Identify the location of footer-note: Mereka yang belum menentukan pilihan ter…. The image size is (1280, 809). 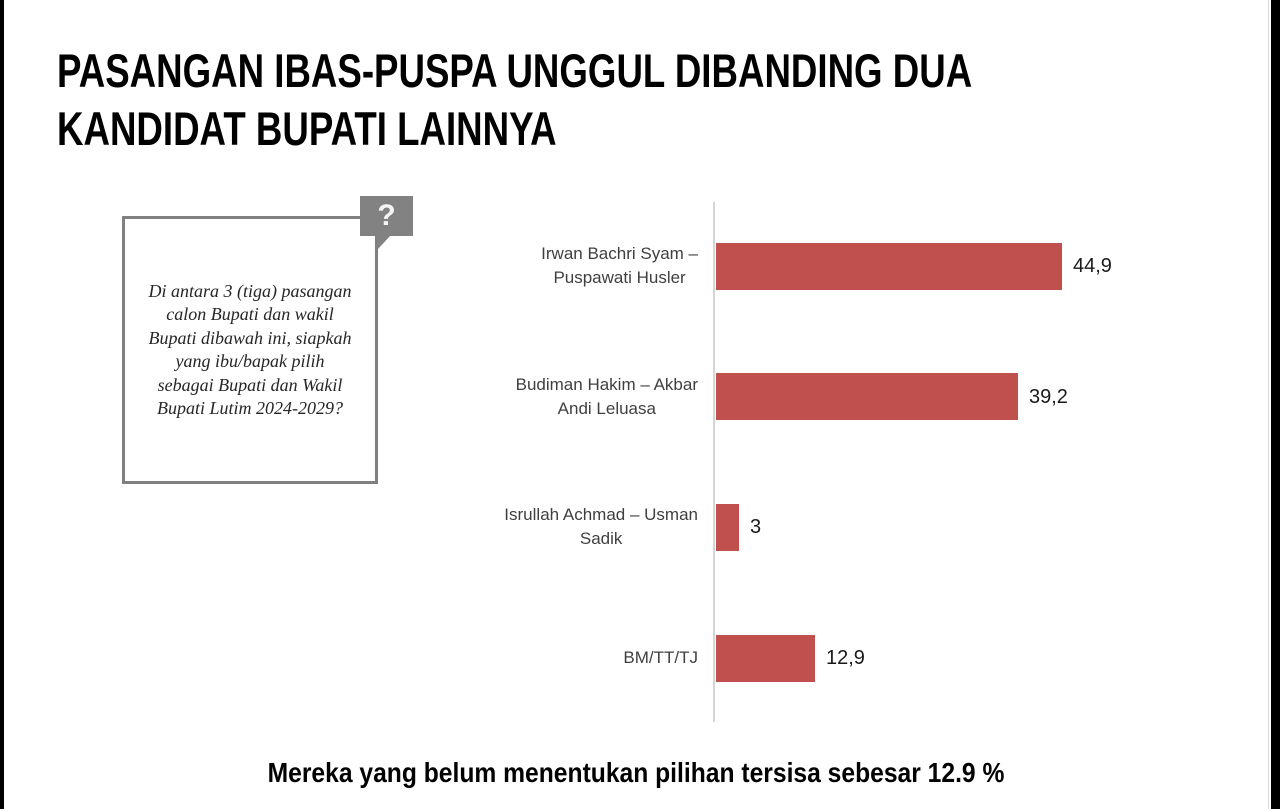
(636, 772).